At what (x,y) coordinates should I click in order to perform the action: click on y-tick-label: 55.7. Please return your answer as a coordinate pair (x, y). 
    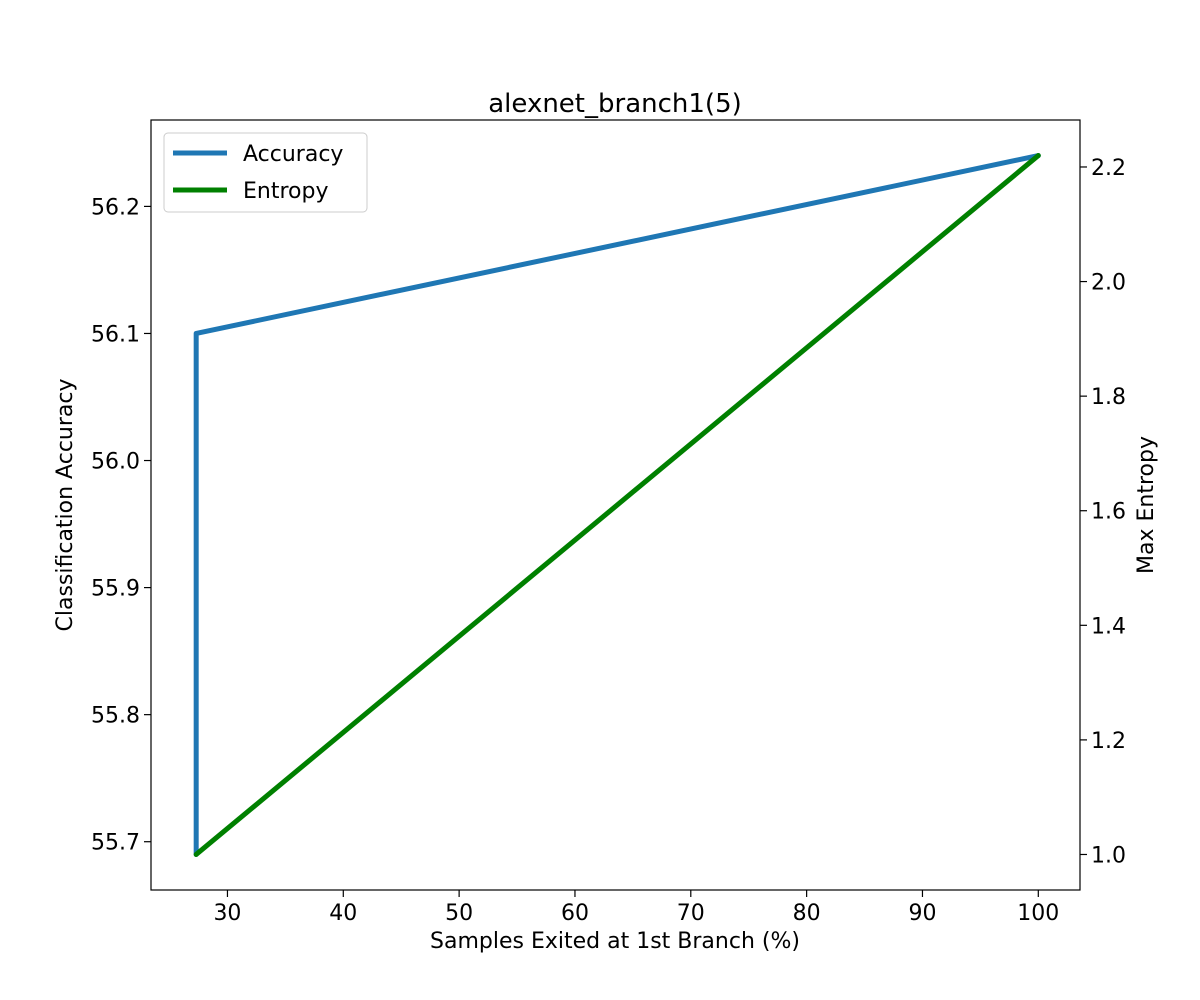
    Looking at the image, I should click on (115, 843).